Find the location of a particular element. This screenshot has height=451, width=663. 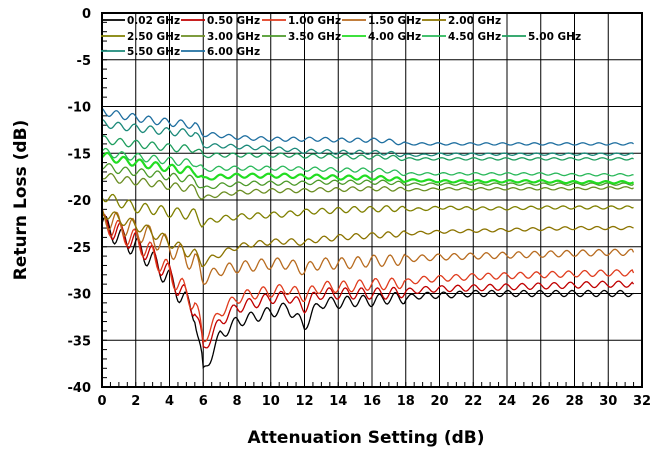

legend-label-2: 1.00 GHz is located at coordinates (314, 21).